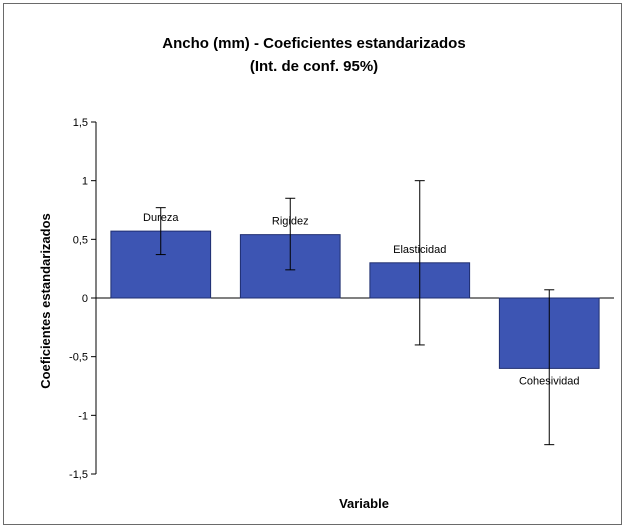 Image resolution: width=627 pixels, height=531 pixels. Describe the element at coordinates (549, 381) in the screenshot. I see `bar-label-cohesividad: Cohesividad` at that location.